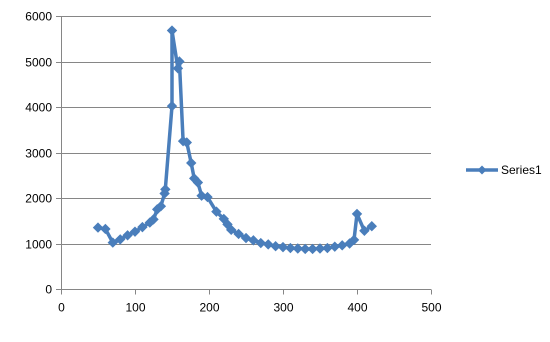  What do you see at coordinates (482, 170) in the screenshot?
I see `legend-swatch-marker` at bounding box center [482, 170].